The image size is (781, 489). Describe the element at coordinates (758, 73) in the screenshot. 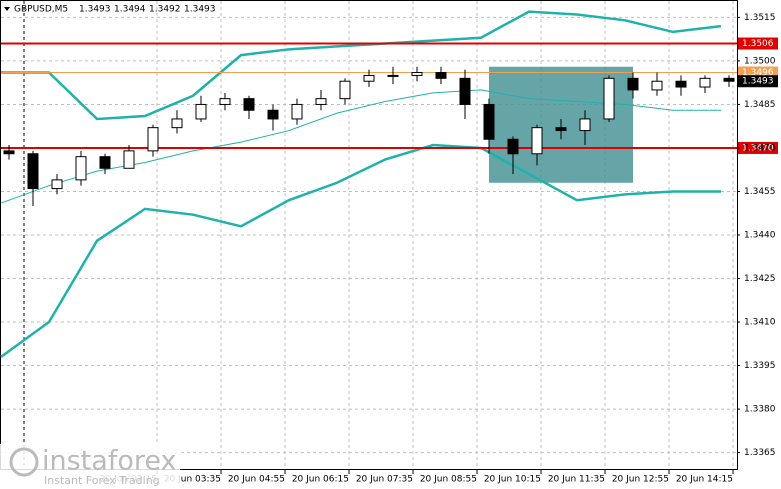

I see `bid-label: 1.3496` at that location.